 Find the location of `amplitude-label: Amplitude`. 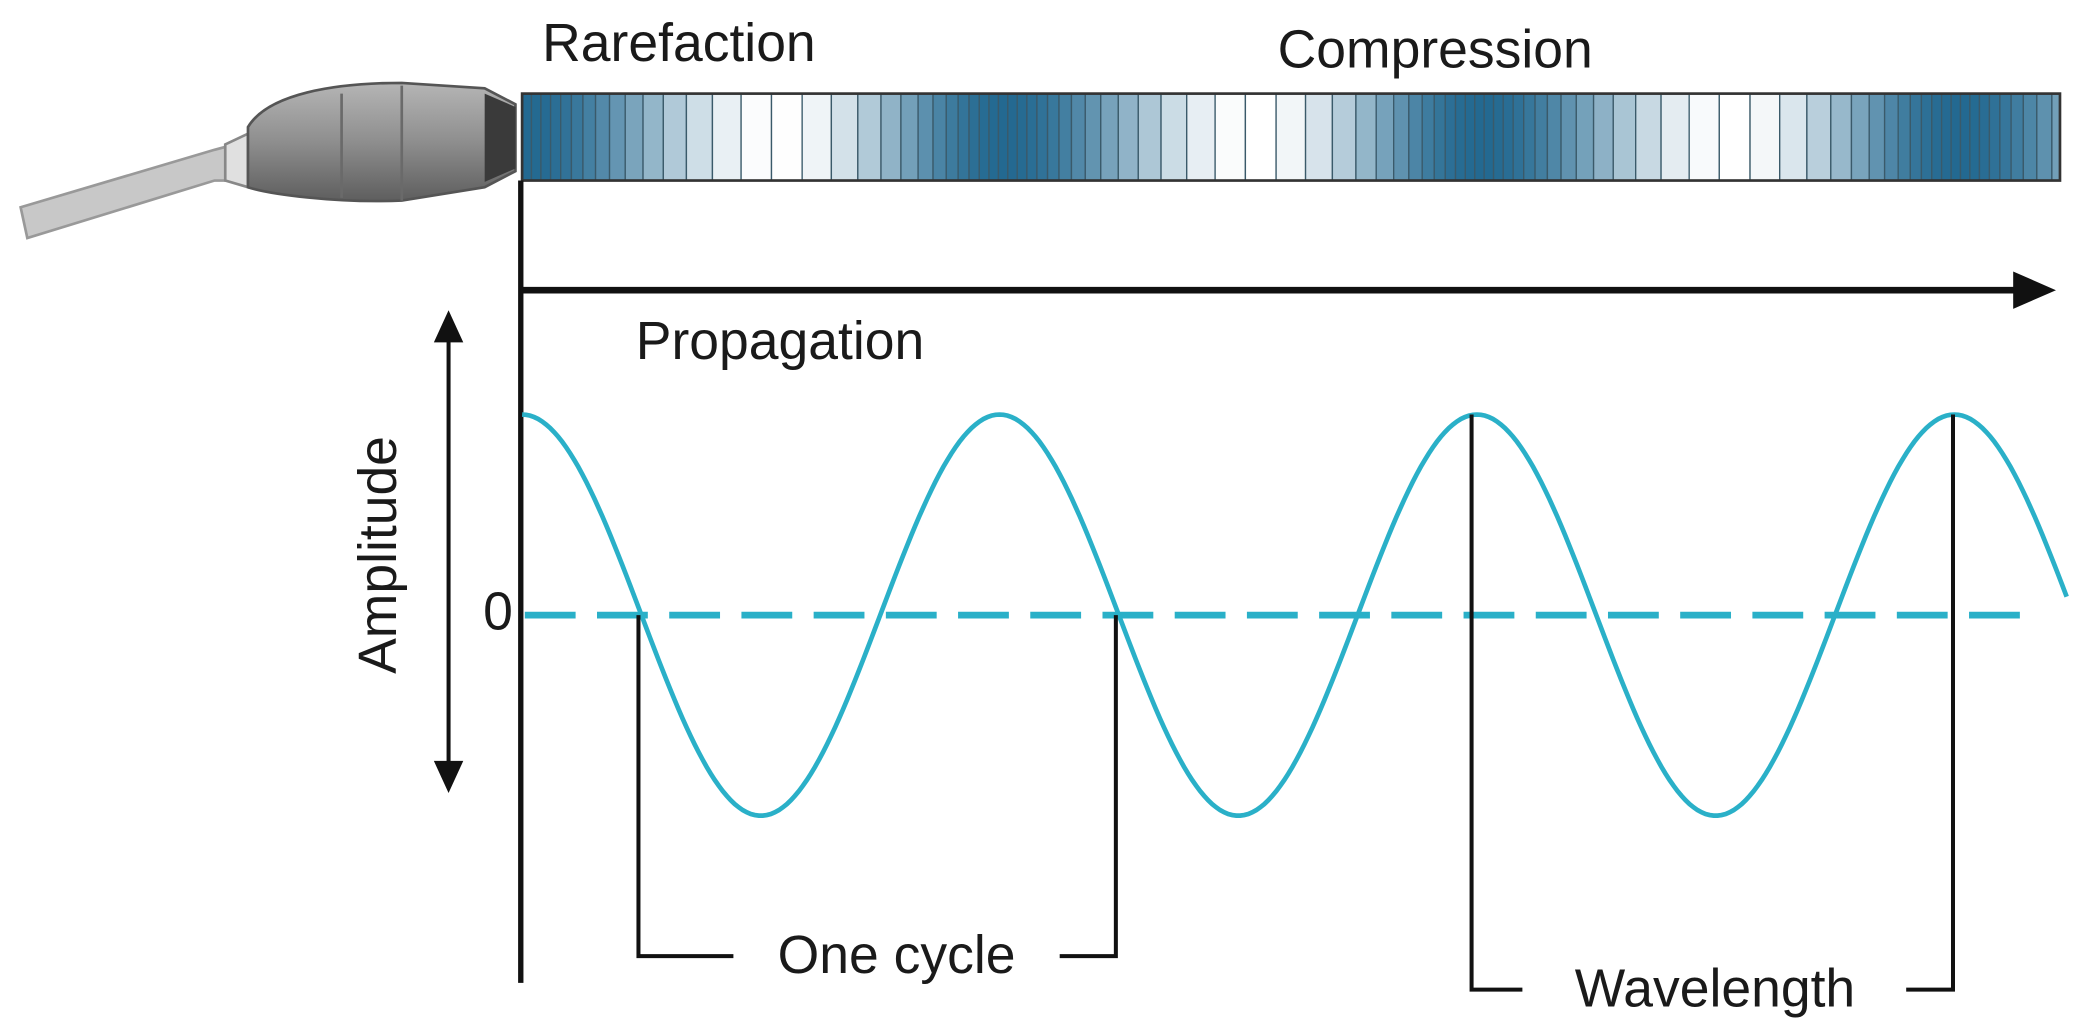

amplitude-label: Amplitude is located at coordinates (378, 555).